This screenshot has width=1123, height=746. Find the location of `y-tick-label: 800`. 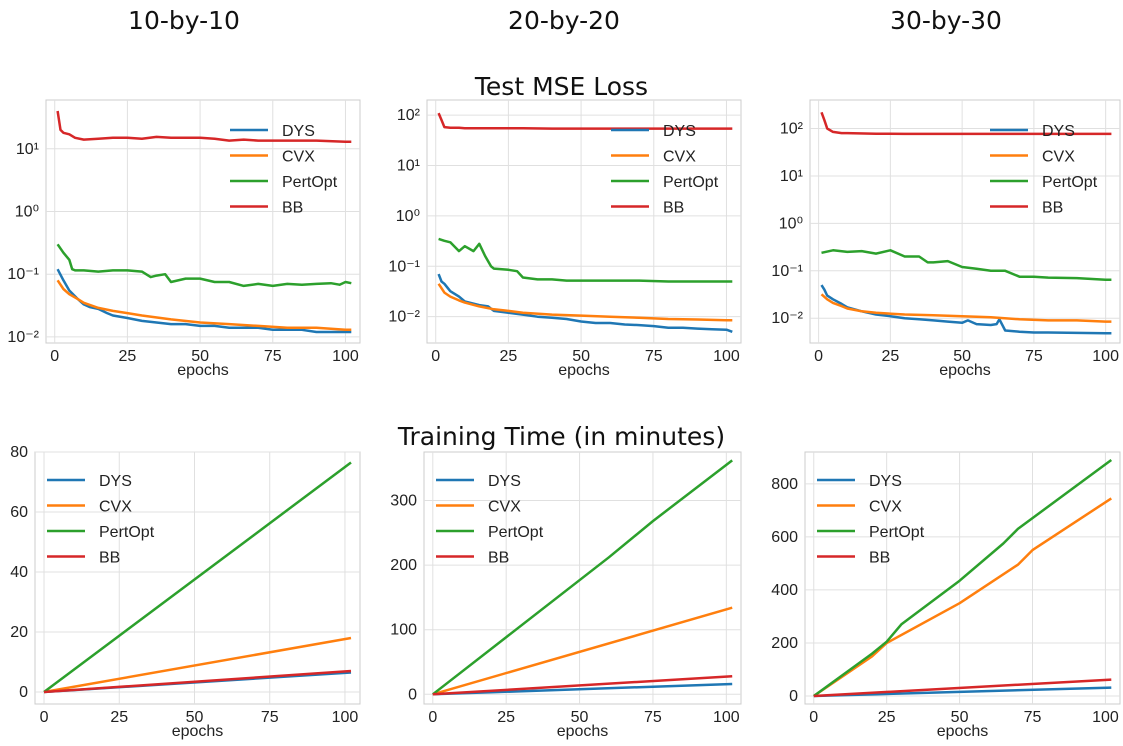

y-tick-label: 800 is located at coordinates (784, 484).